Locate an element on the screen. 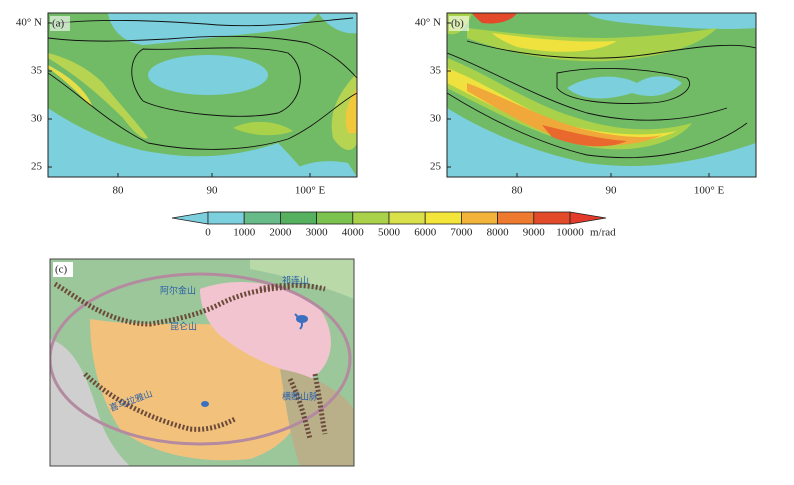 This screenshot has height=485, width=794. colorbar-tick-label: 0 is located at coordinates (208, 233).